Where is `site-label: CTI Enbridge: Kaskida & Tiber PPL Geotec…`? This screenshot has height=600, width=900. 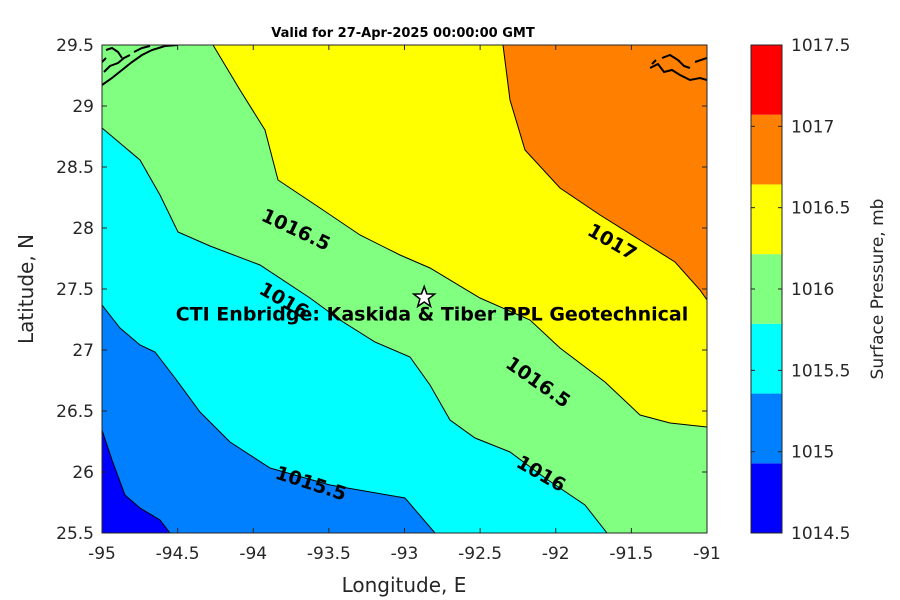
site-label: CTI Enbridge: Kaskida & Tiber PPL Geotec… is located at coordinates (432, 315).